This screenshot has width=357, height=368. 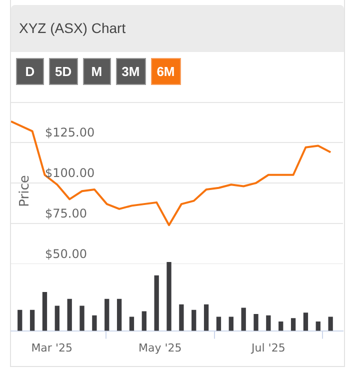 I want to click on text: M, so click(x=96, y=71).